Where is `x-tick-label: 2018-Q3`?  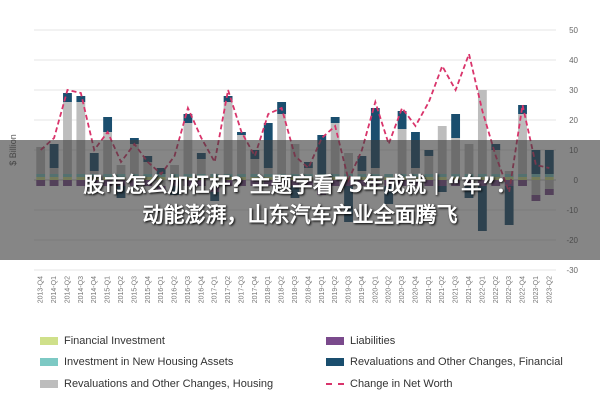 x-tick-label: 2018-Q3 is located at coordinates (295, 289).